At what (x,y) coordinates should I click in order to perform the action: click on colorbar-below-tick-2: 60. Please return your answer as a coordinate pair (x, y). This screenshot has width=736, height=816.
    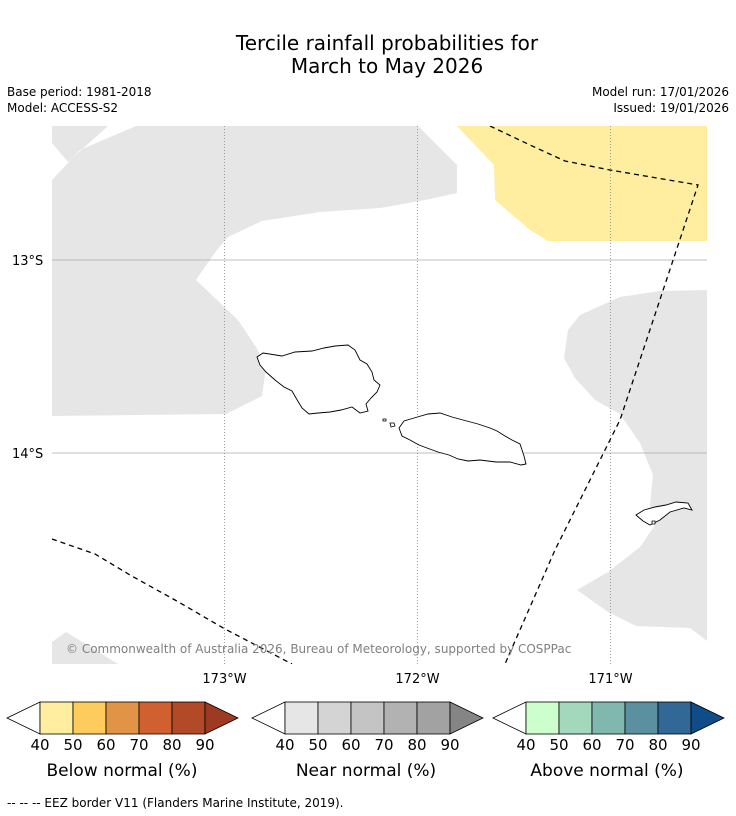
    Looking at the image, I should click on (105, 745).